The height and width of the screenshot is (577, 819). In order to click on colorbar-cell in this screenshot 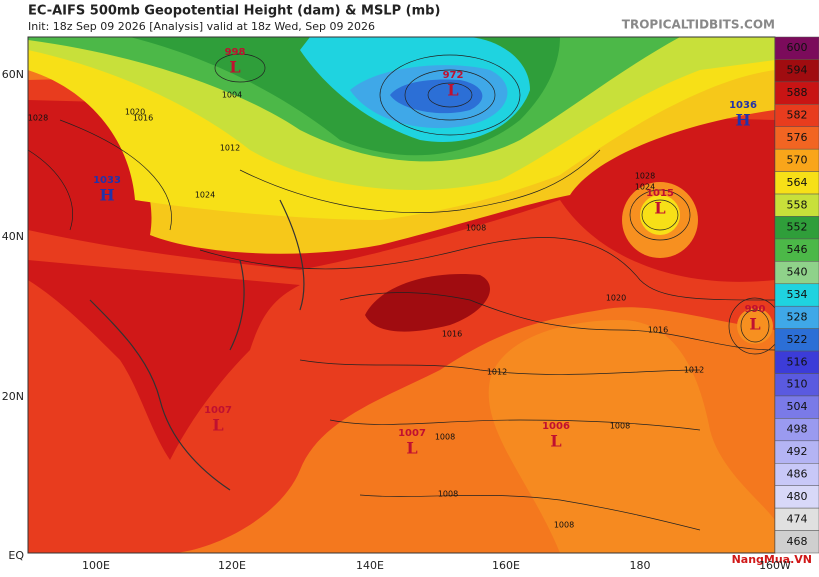, I will do `click(796, 542)`.